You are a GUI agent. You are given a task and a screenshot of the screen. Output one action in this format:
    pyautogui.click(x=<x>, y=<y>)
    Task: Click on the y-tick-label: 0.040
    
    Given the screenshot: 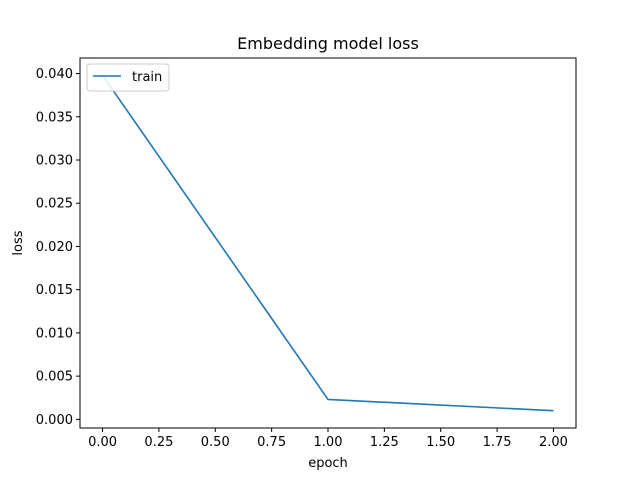 What is the action you would take?
    pyautogui.click(x=54, y=74)
    